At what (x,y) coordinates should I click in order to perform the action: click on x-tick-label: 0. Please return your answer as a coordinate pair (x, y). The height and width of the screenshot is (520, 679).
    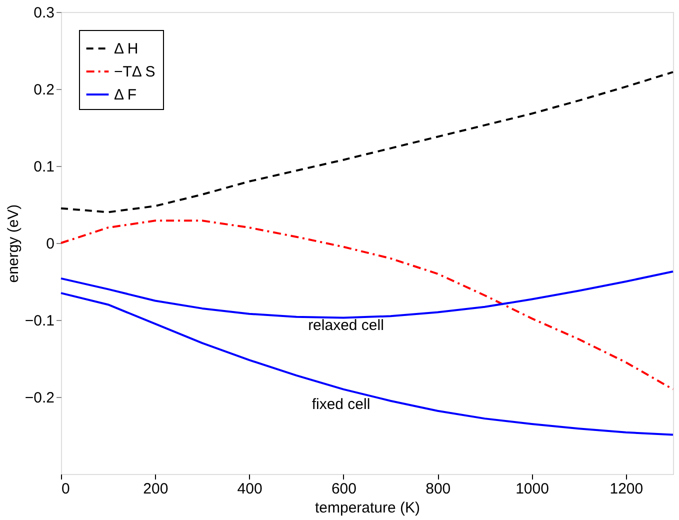
    Looking at the image, I should click on (66, 489).